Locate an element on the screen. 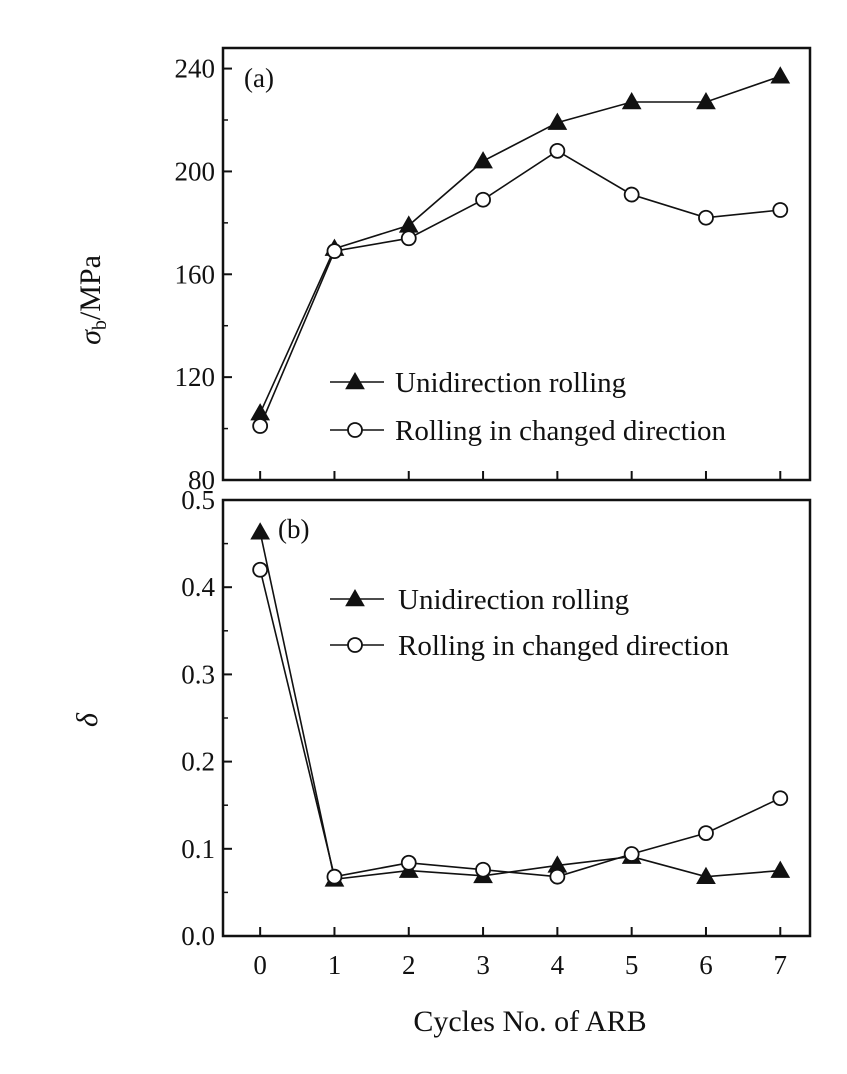 The width and height of the screenshot is (847, 1074). x-axis-title: Cycles No. of ARB is located at coordinates (529, 1021).